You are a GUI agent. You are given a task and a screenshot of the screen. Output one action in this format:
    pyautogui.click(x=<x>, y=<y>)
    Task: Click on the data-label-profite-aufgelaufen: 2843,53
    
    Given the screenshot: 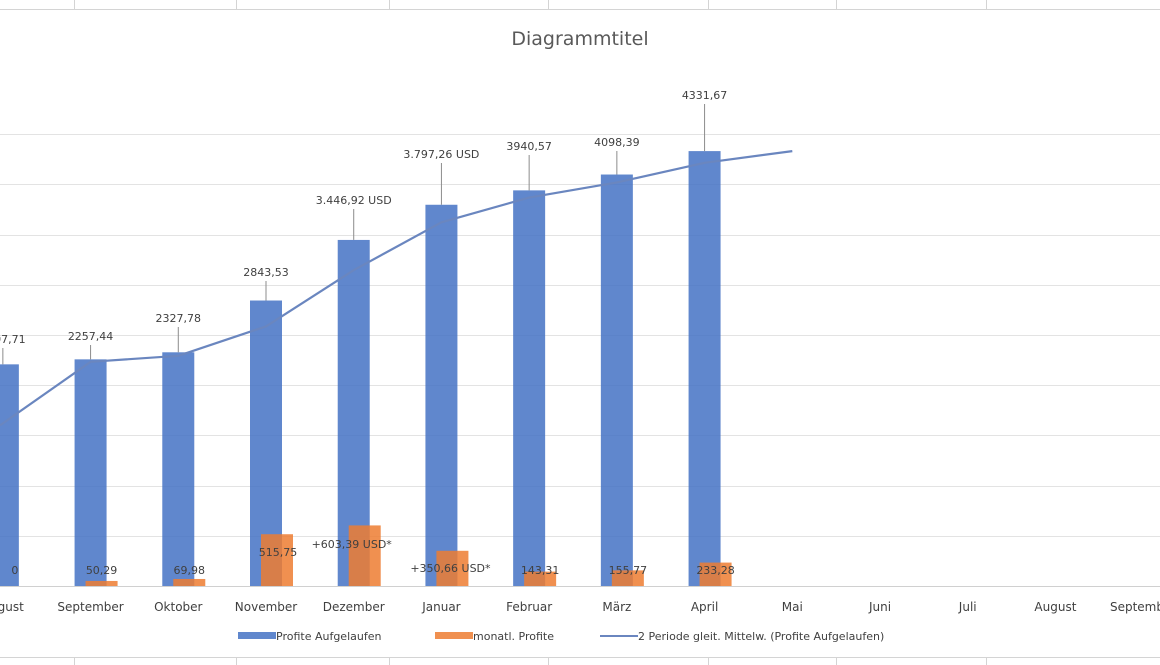 What is the action you would take?
    pyautogui.click(x=266, y=272)
    